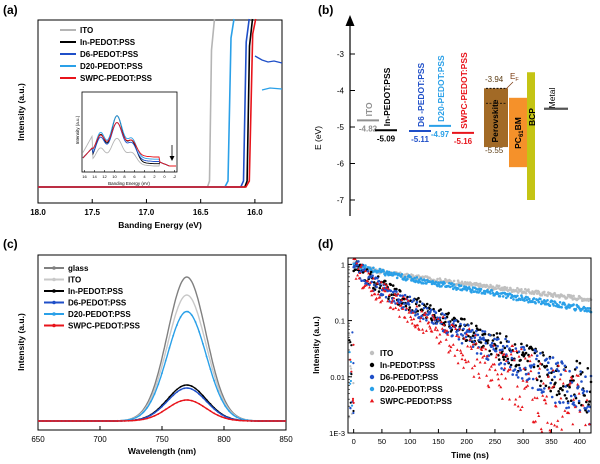 The width and height of the screenshot is (600, 464). I want to click on panel-a-letter: (a), so click(10, 10).